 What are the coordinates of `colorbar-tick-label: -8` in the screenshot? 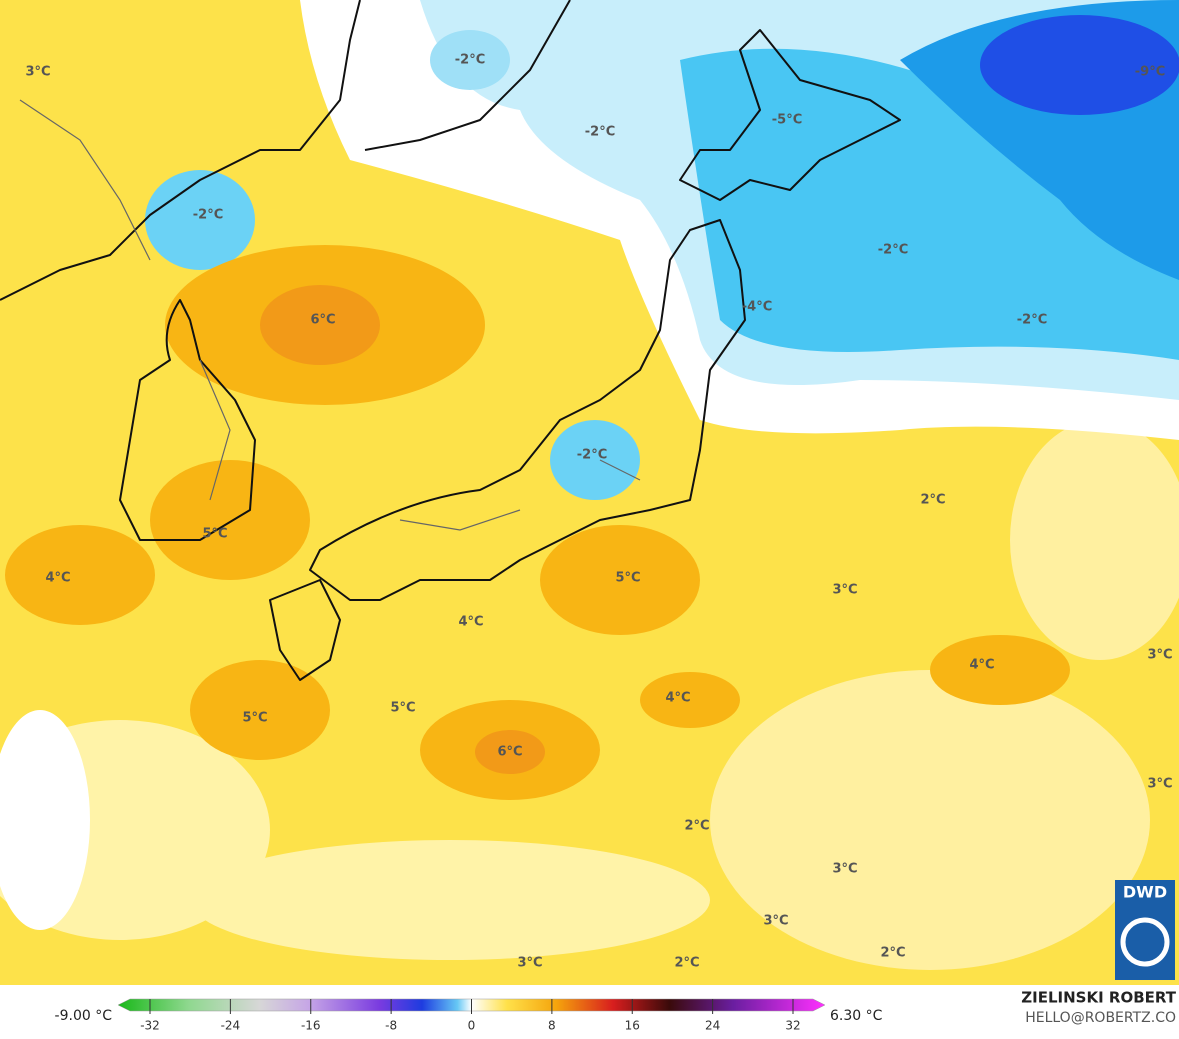 It's located at (391, 1026).